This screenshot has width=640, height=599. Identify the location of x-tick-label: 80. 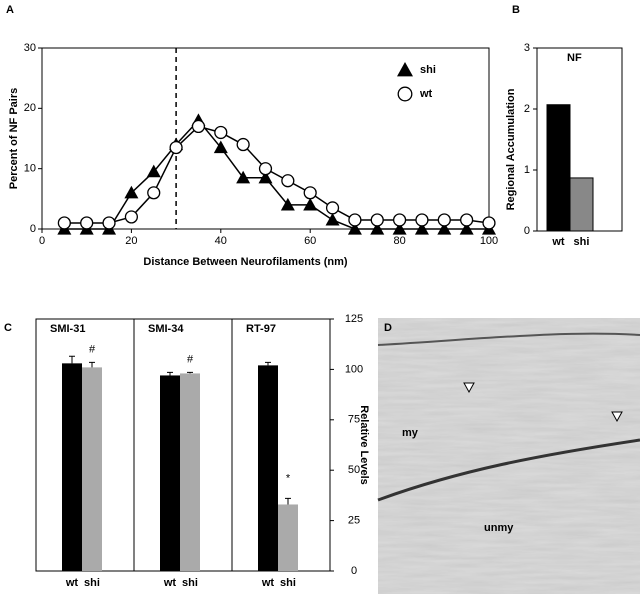
(399, 241).